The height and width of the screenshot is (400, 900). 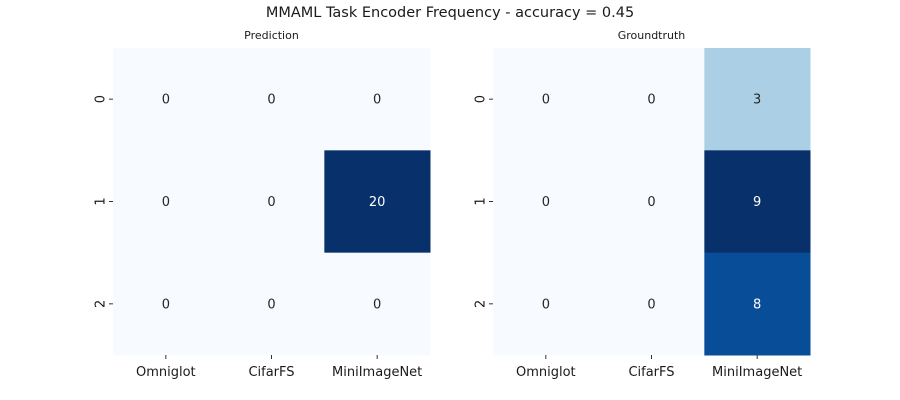 I want to click on cell-value-label: 9, so click(x=757, y=202).